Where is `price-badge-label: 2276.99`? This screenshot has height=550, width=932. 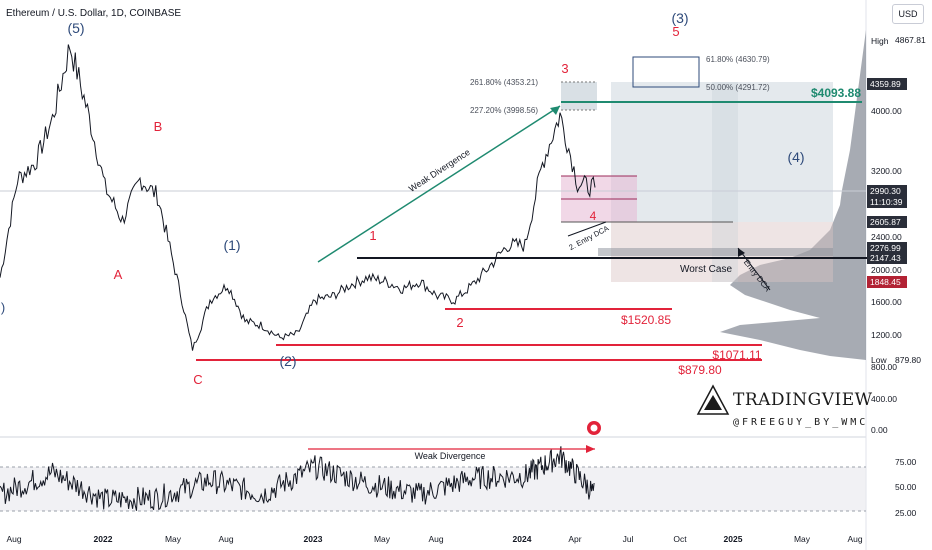 price-badge-label: 2276.99 is located at coordinates (885, 248).